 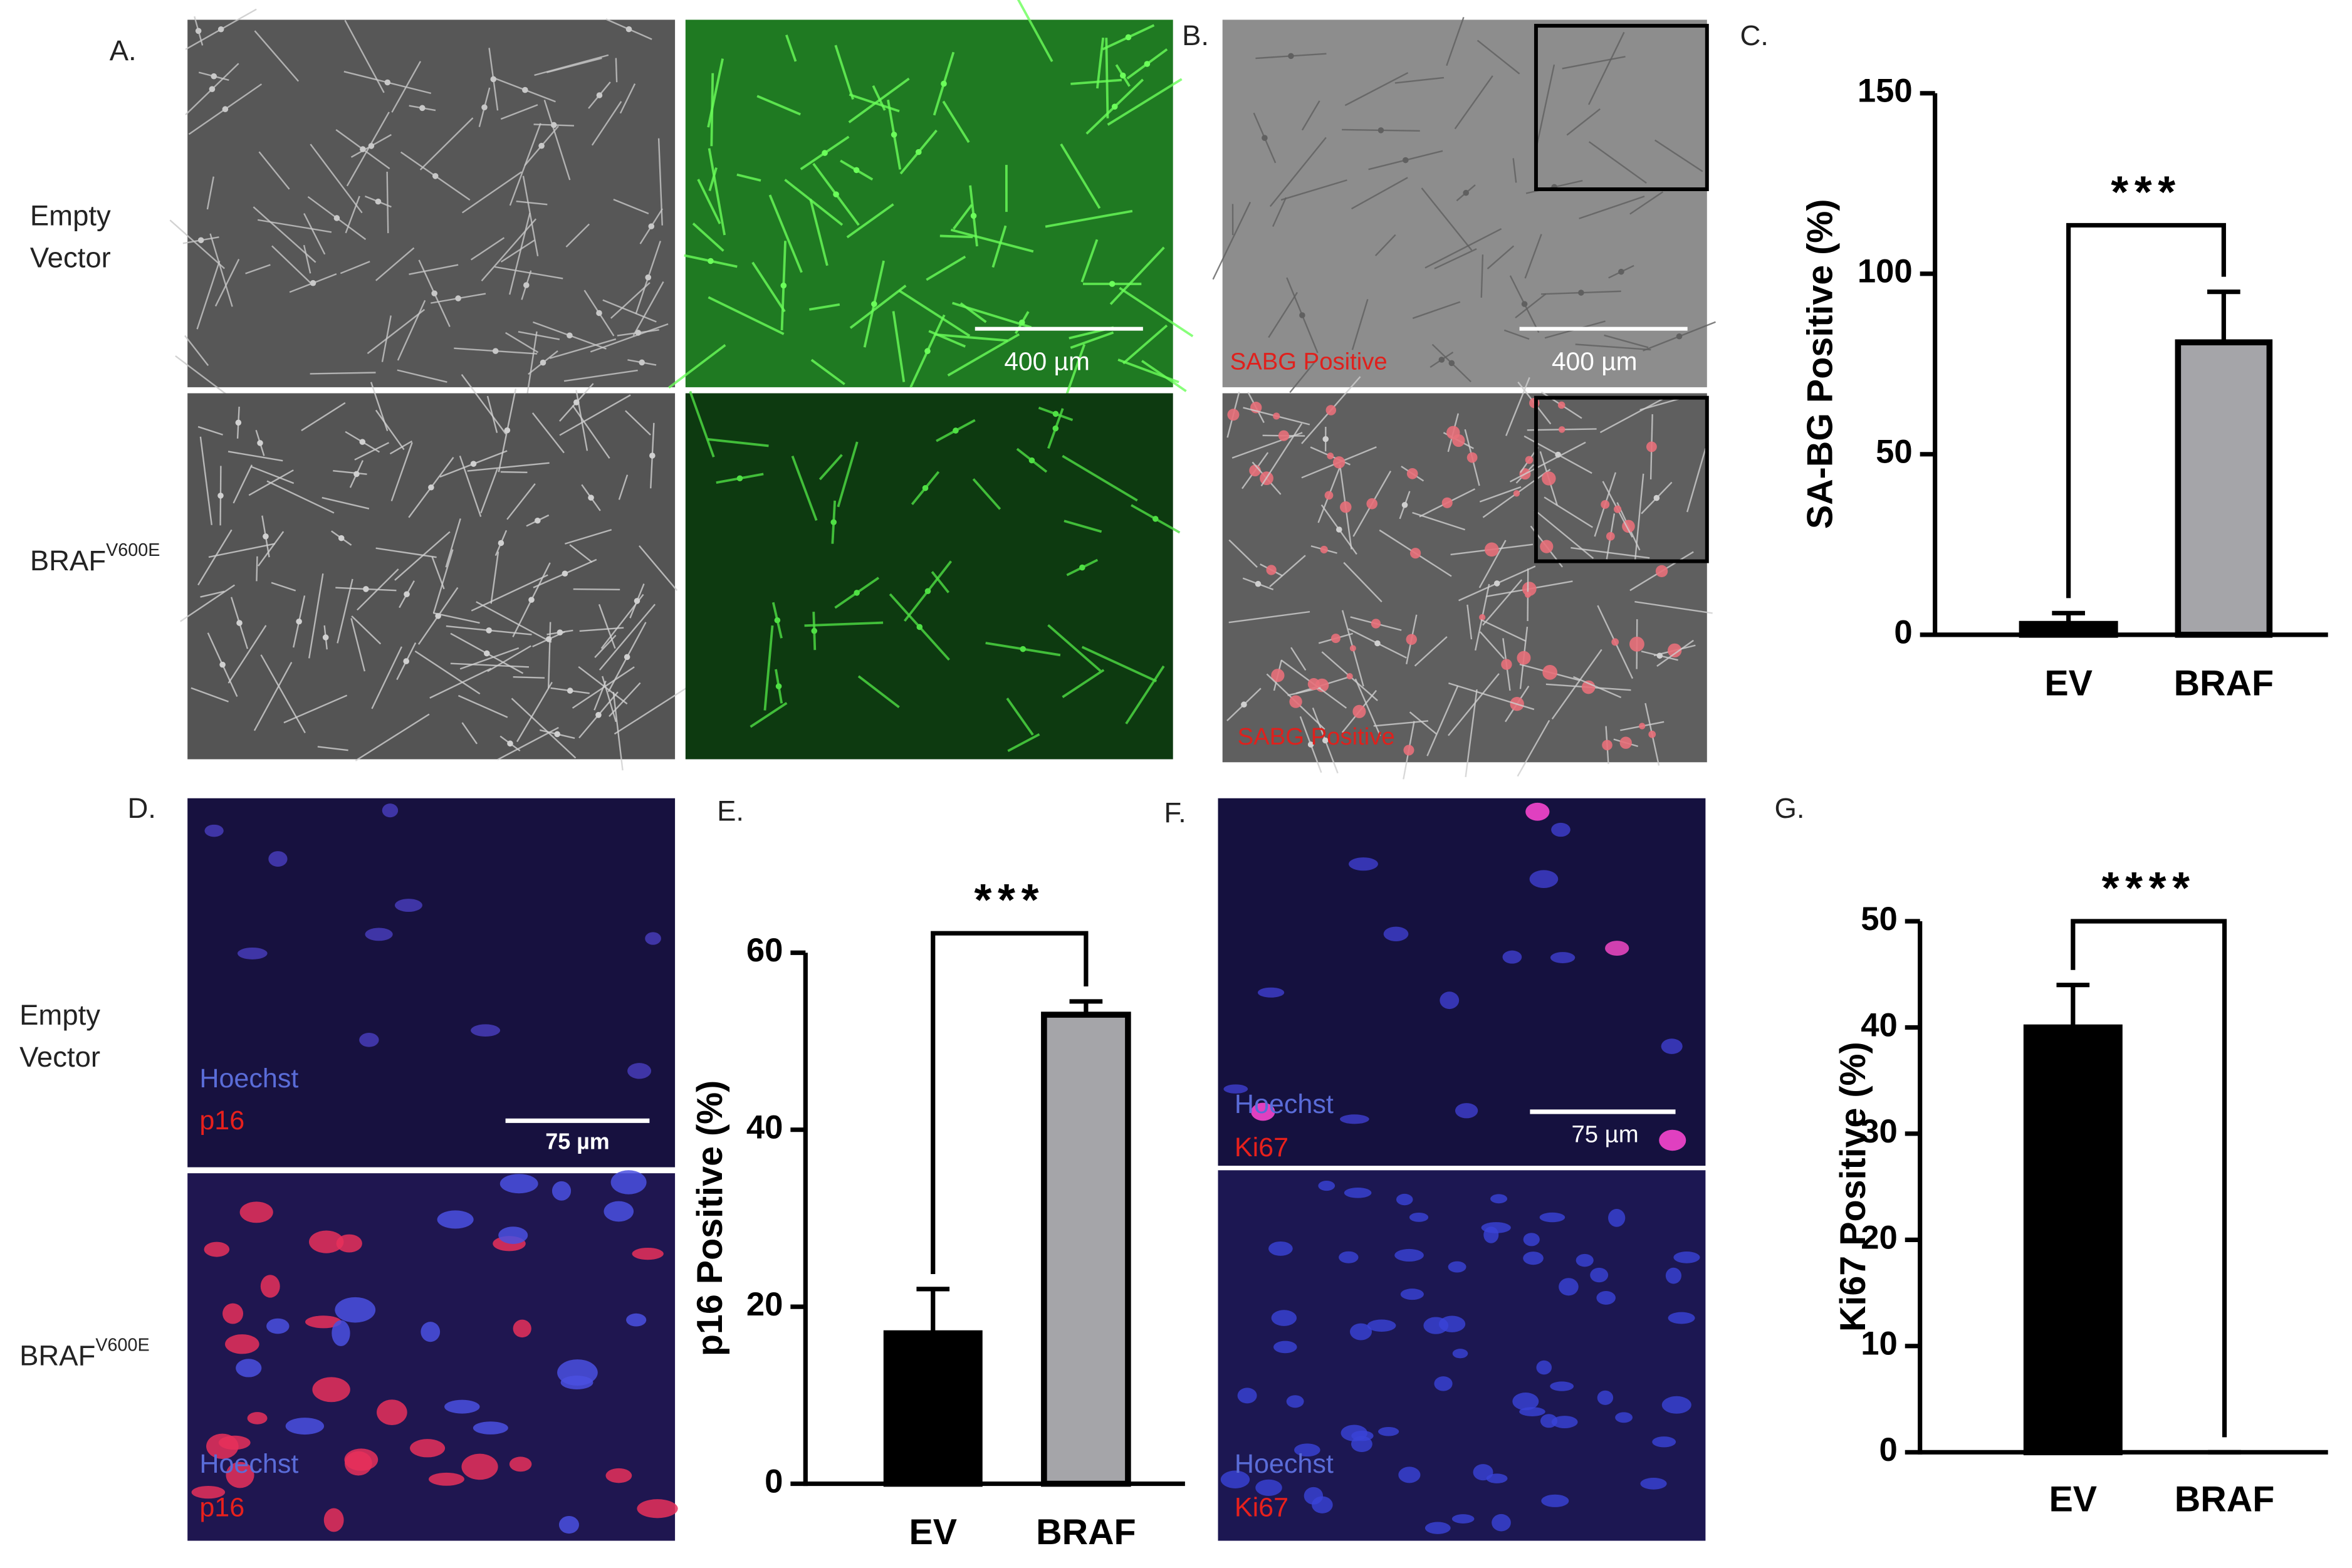 What do you see at coordinates (1853, 1187) in the screenshot?
I see `y-axis-label: Ki67 Positive (%)` at bounding box center [1853, 1187].